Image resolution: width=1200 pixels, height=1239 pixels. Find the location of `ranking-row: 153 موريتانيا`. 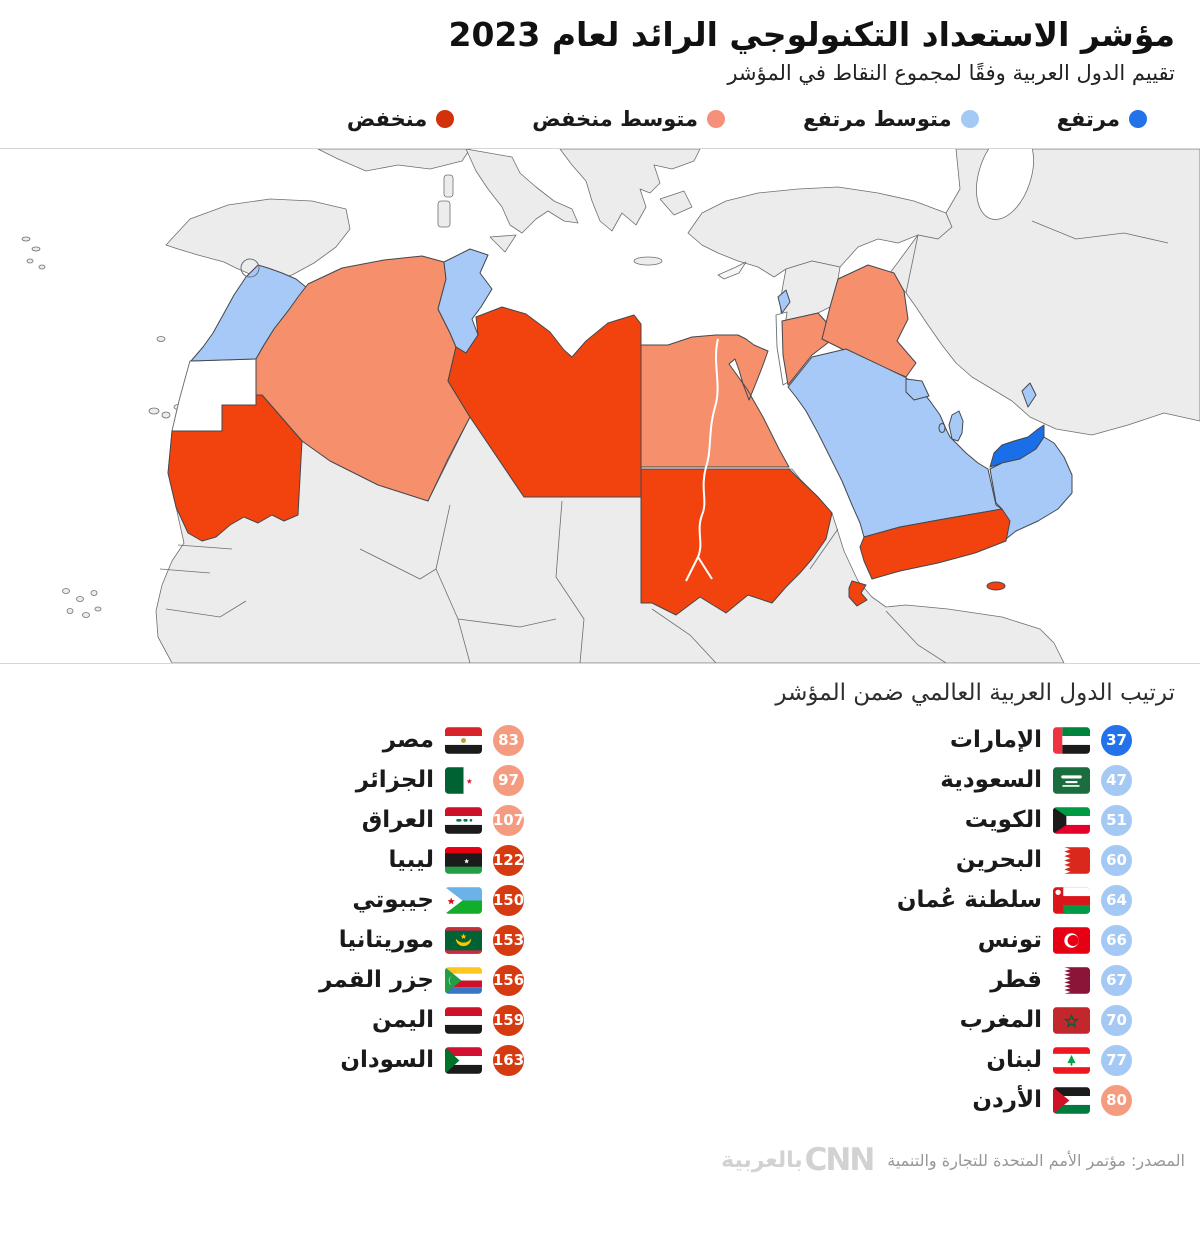

ranking-row: 153 موريتانيا is located at coordinates (421, 940).